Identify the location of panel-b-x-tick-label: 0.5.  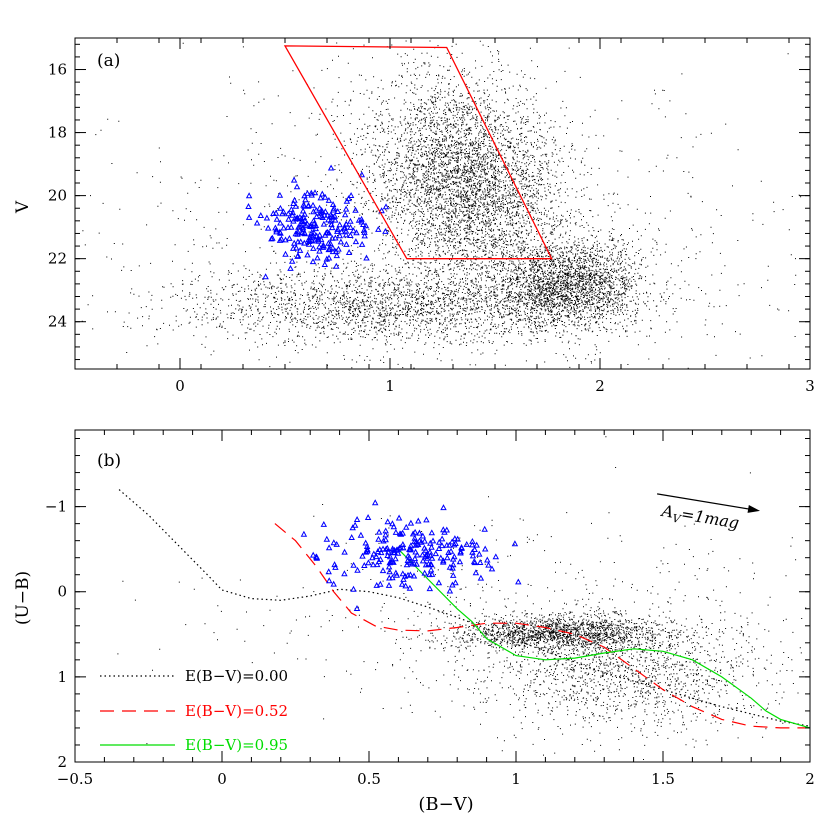
(369, 779).